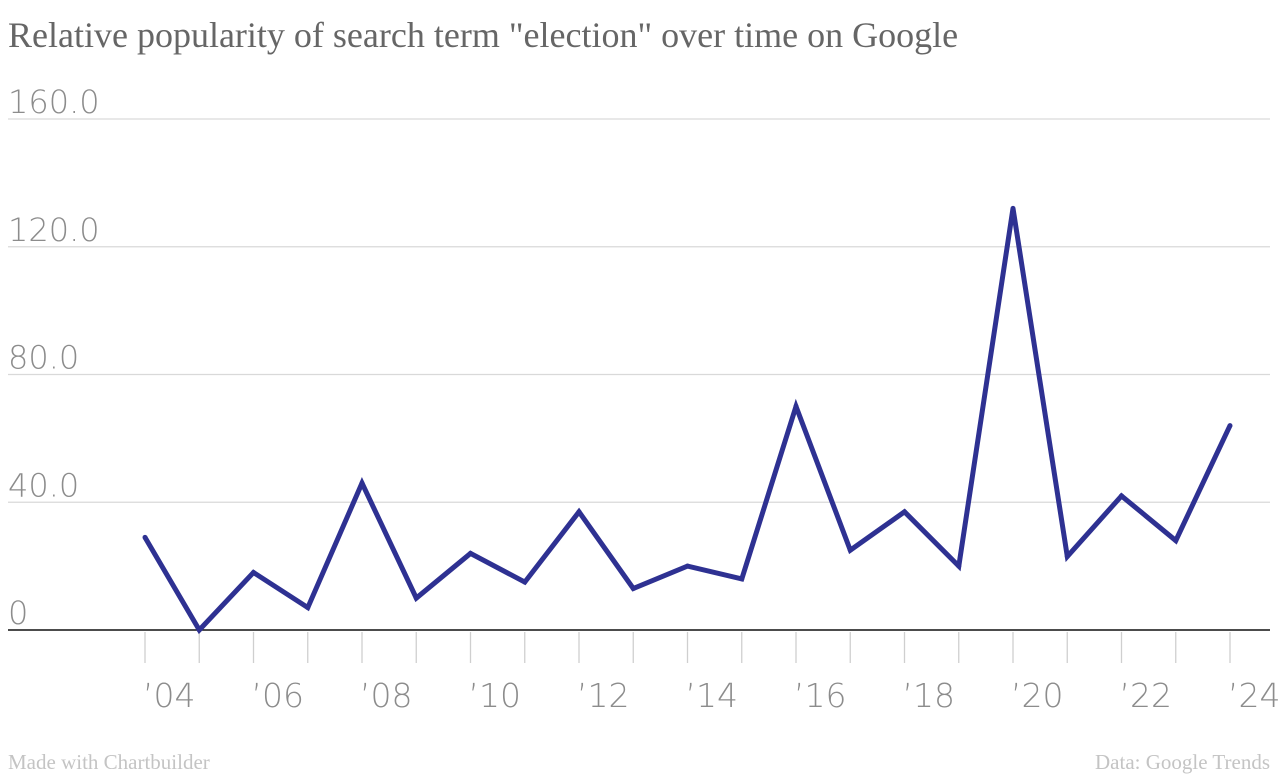  I want to click on y-tick-label: 80.0, so click(43, 358).